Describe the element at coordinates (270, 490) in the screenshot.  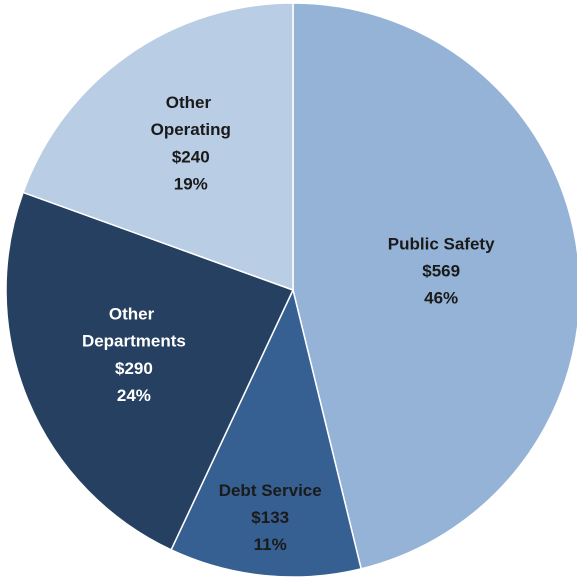
I see `slice-label: Debt Service` at that location.